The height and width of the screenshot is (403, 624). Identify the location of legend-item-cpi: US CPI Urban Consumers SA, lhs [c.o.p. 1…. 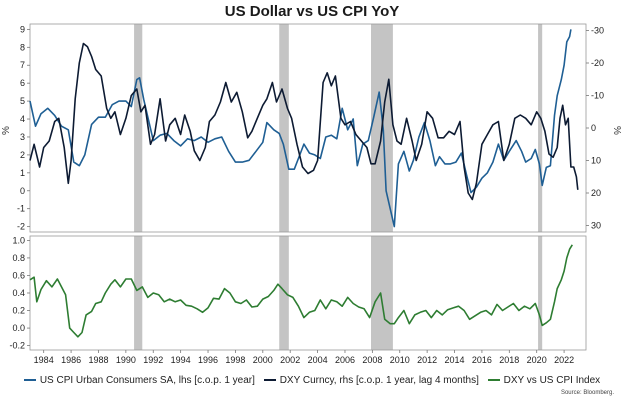
(139, 380).